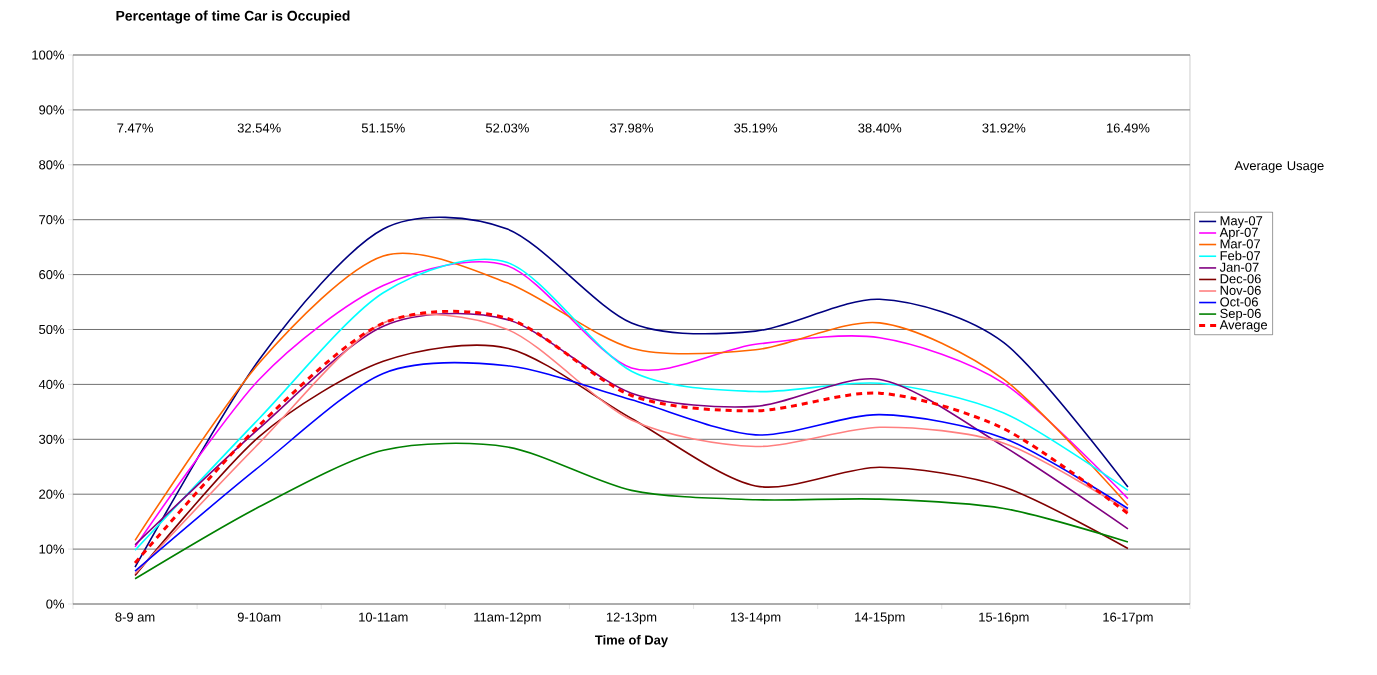  Describe the element at coordinates (52, 439) in the screenshot. I see `y-tick-label: 30%` at that location.